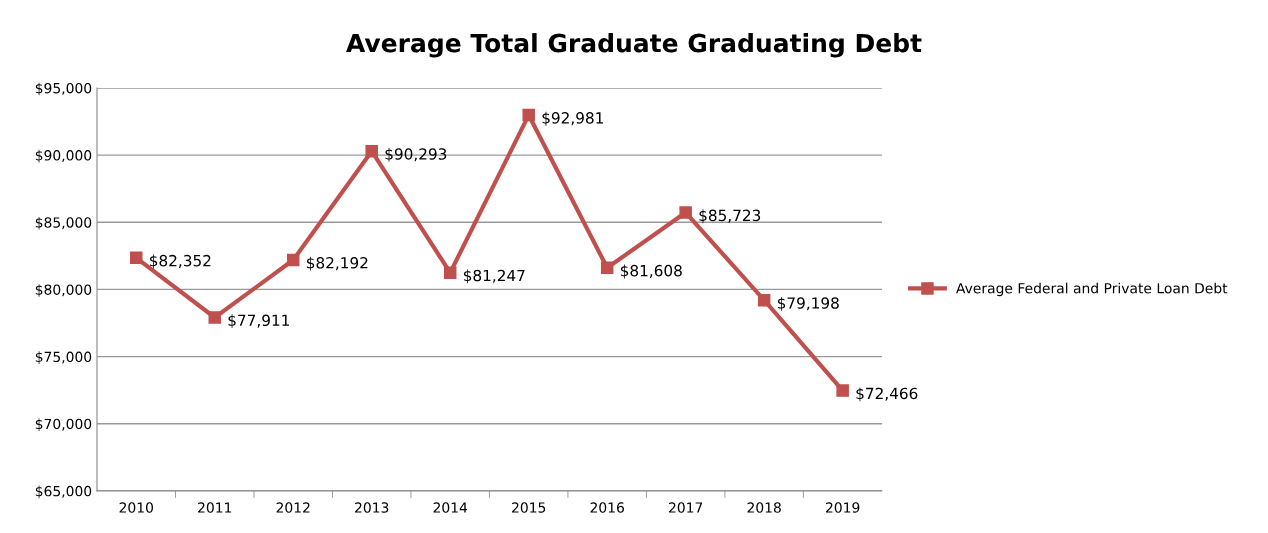 The height and width of the screenshot is (533, 1268). Describe the element at coordinates (634, 45) in the screenshot. I see `chart-title: Average Total Graduate Graduating Debt` at that location.